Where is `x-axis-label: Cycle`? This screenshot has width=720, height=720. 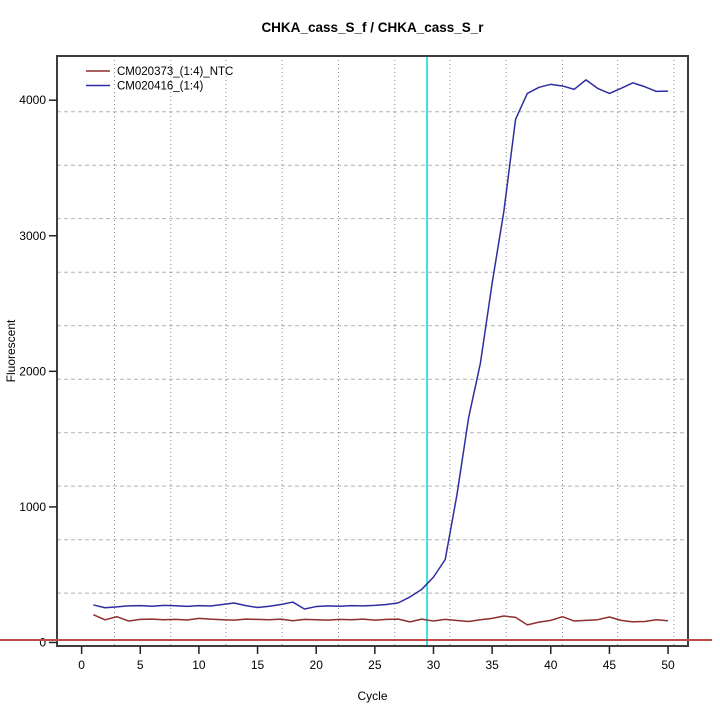 x-axis-label: Cycle is located at coordinates (372, 696).